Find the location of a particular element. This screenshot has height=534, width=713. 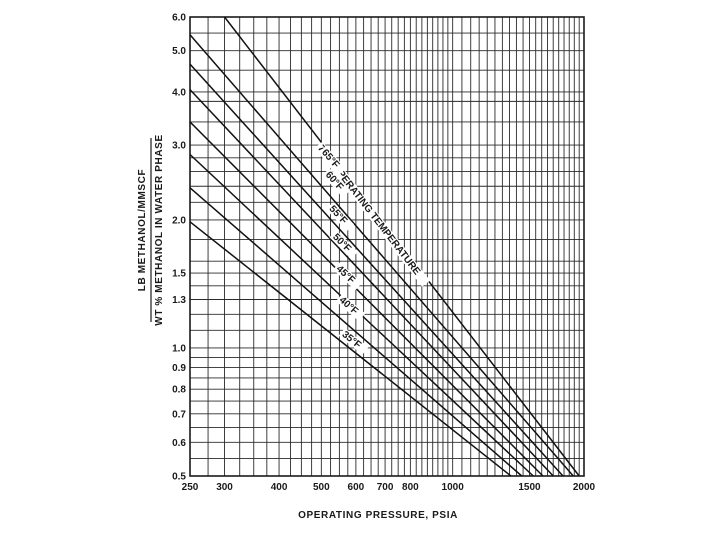

x-tick-labels: 250 300 400 500 600 700 800 1000 1500 2000 is located at coordinates (389, 487).